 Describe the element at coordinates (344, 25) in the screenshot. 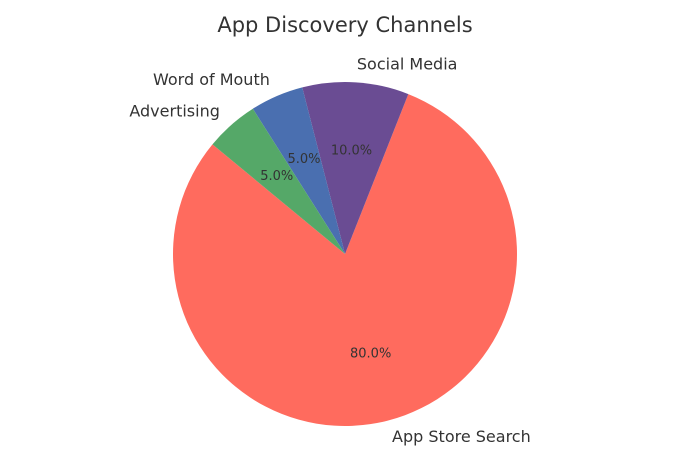

I see `chart-title: App Discovery Channels` at that location.